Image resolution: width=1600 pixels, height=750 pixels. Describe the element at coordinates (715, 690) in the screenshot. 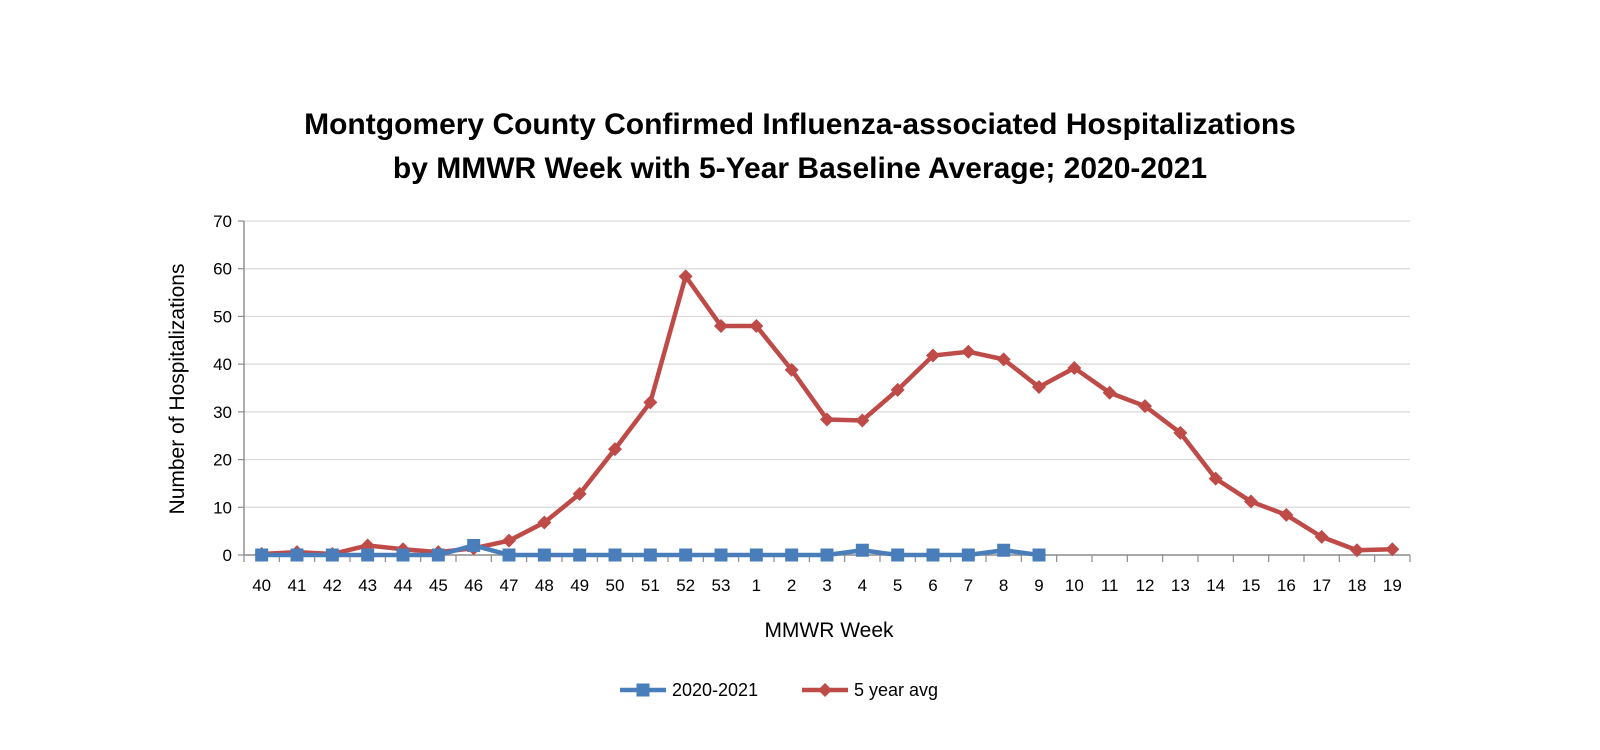

I see `legend-label: 2020-2021` at that location.